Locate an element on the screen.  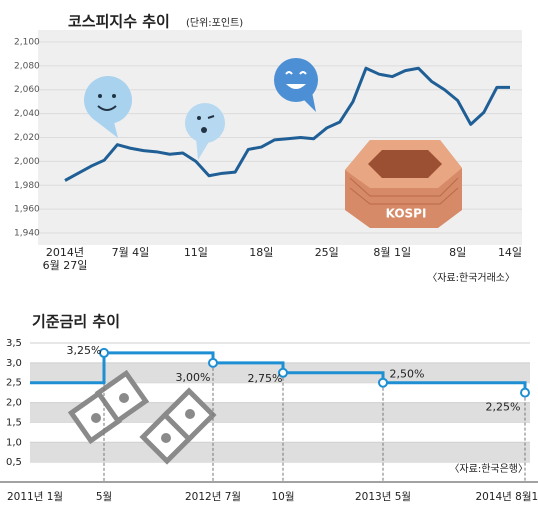
kospi-box-hole is located at coordinates (405, 164).